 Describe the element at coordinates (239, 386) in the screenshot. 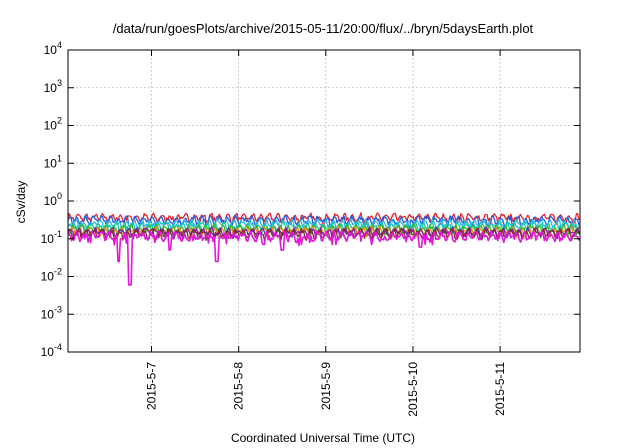

I see `x-tick-label: 2015-5-8` at that location.